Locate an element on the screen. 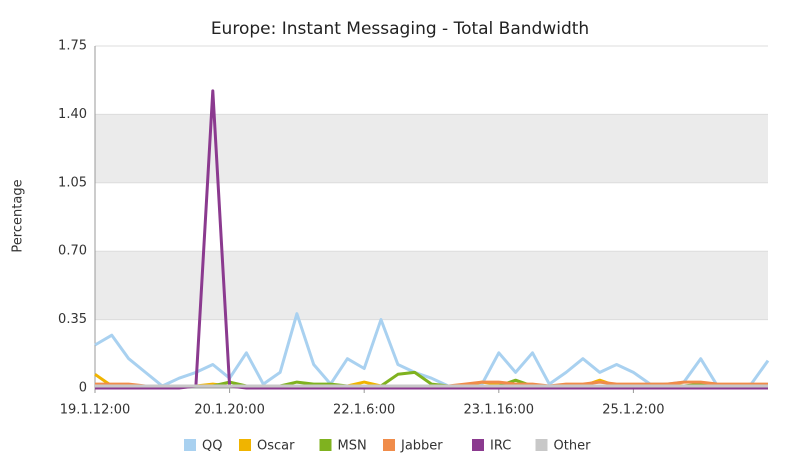 This screenshot has height=474, width=800. legend-label: Oscar is located at coordinates (276, 446).